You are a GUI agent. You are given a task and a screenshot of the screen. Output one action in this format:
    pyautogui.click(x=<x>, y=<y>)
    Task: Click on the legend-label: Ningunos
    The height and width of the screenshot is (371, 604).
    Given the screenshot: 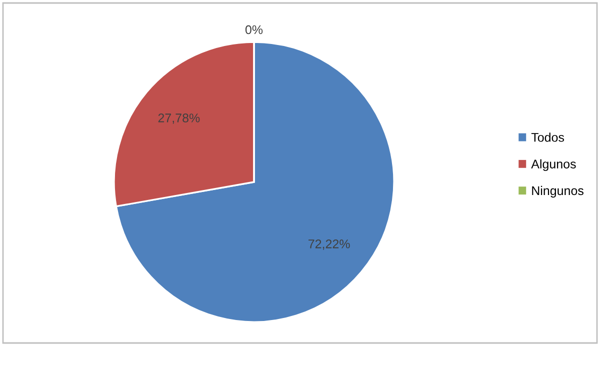 What is the action you would take?
    pyautogui.click(x=558, y=192)
    